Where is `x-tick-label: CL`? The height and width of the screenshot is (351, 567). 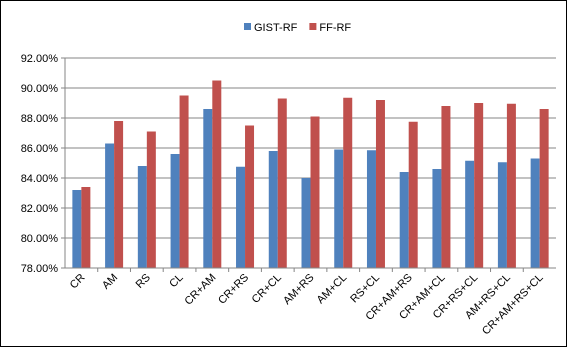
x-tick-label: CL is located at coordinates (176, 281).